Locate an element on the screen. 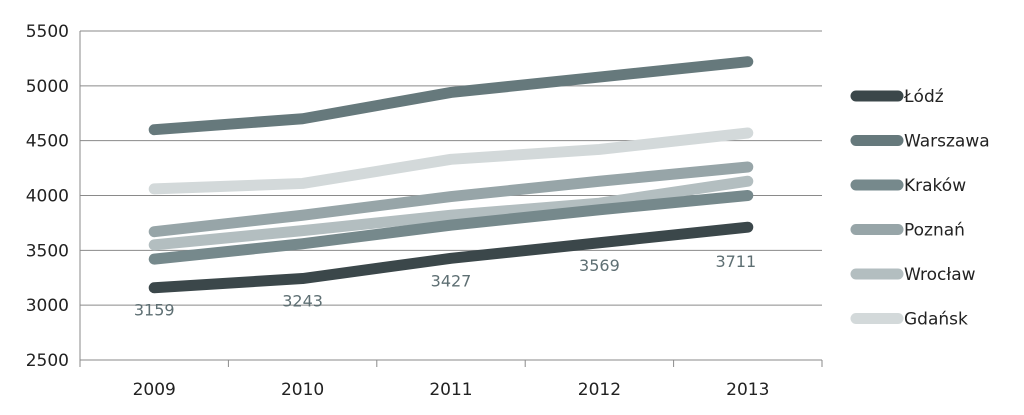 The image size is (1024, 415). series-line-Łódź is located at coordinates (451, 257).